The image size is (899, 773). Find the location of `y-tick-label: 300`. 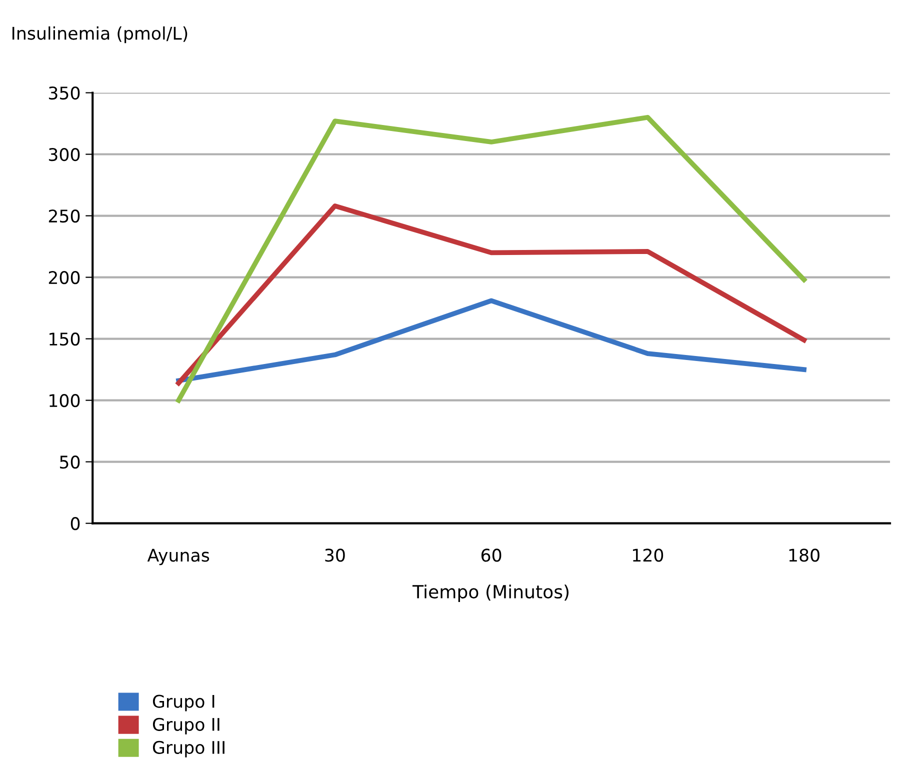

y-tick-label: 300 is located at coordinates (64, 155).